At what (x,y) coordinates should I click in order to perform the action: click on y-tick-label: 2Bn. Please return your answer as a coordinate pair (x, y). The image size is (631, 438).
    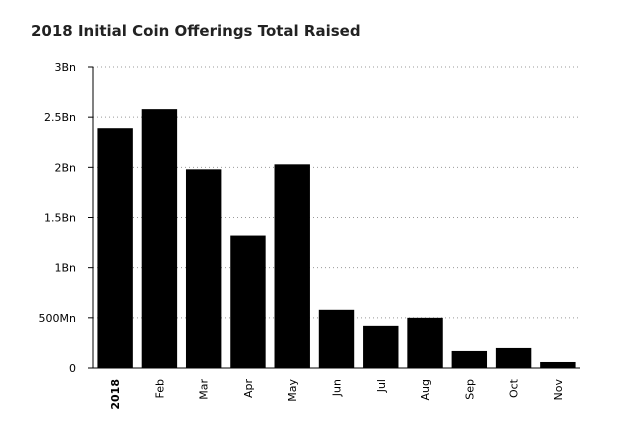
    Looking at the image, I should click on (65, 167).